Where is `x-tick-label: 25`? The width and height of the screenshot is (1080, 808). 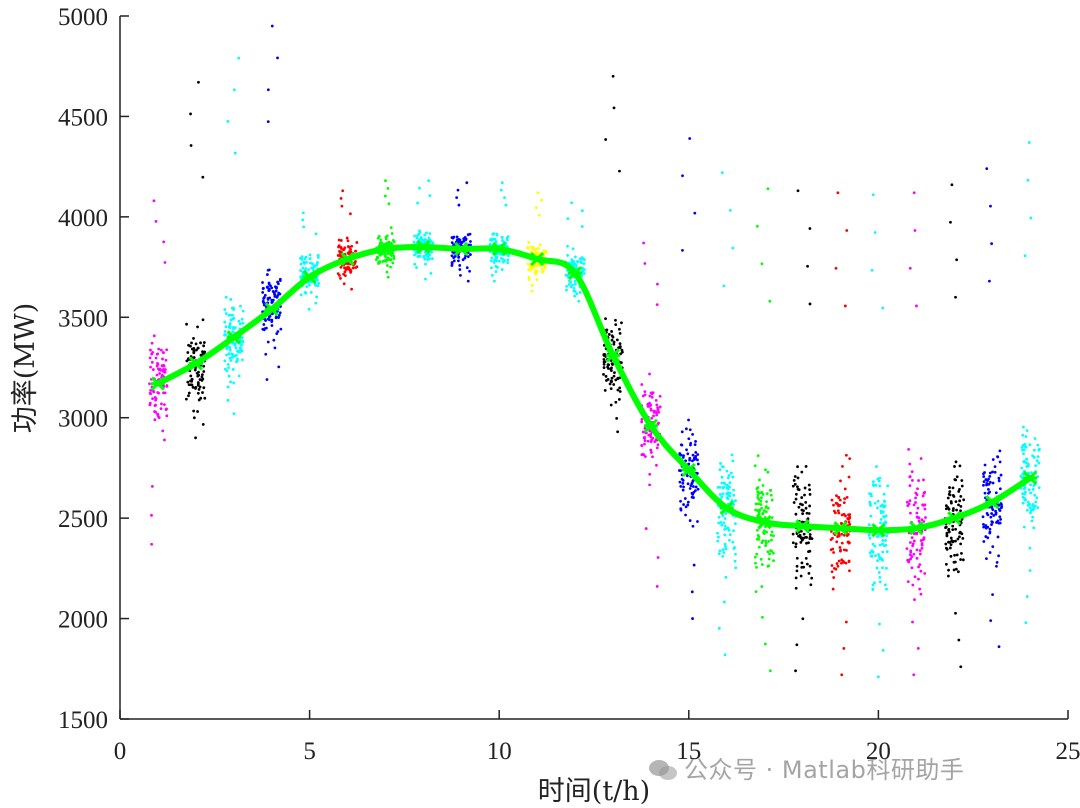
x-tick-label: 25 is located at coordinates (1068, 751).